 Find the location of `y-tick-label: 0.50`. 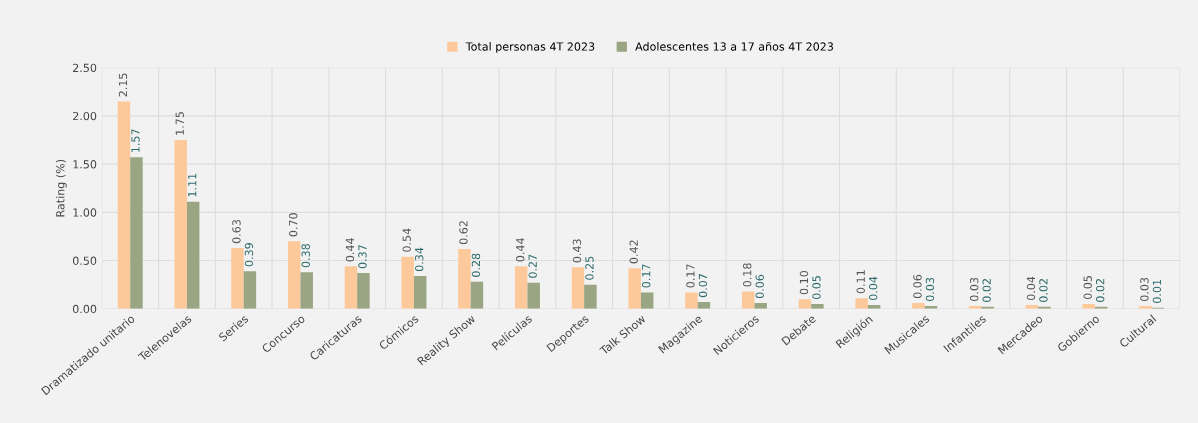

y-tick-label: 0.50 is located at coordinates (84, 260).